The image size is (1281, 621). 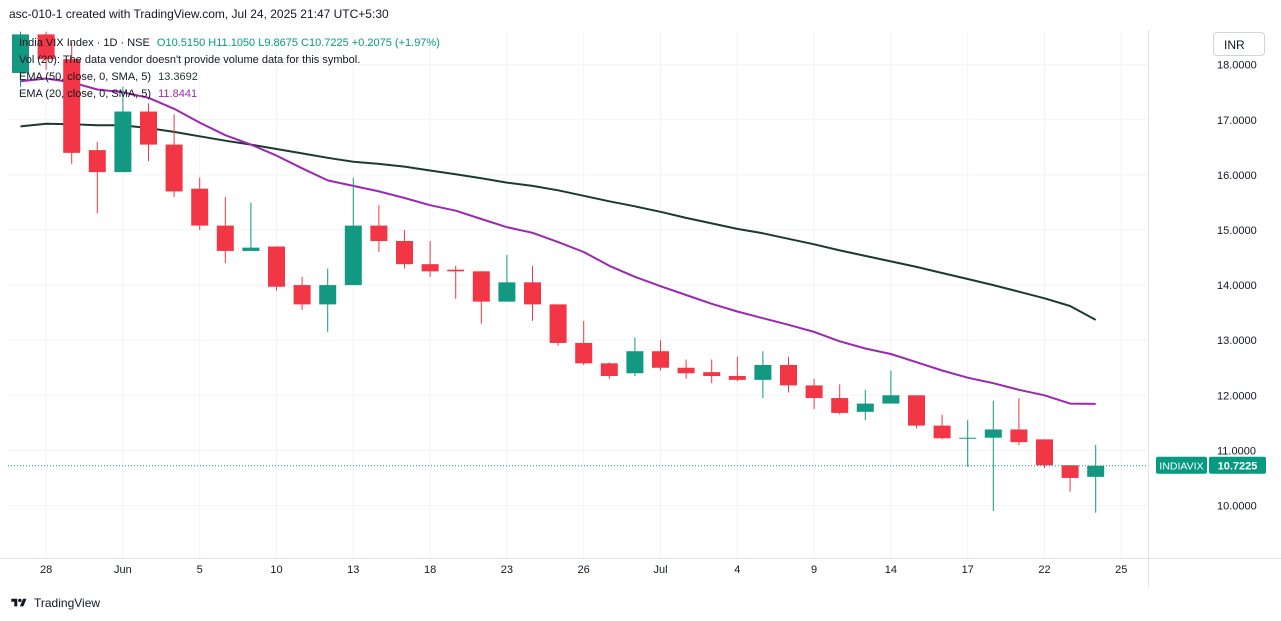 I want to click on time-tick-label: 26, so click(x=584, y=570).